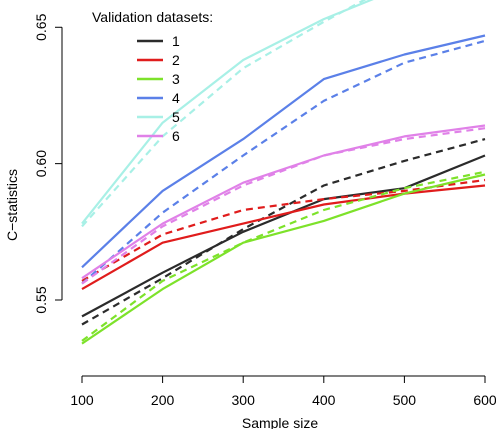 The width and height of the screenshot is (496, 429). I want to click on legend-label-4: 4, so click(176, 98).